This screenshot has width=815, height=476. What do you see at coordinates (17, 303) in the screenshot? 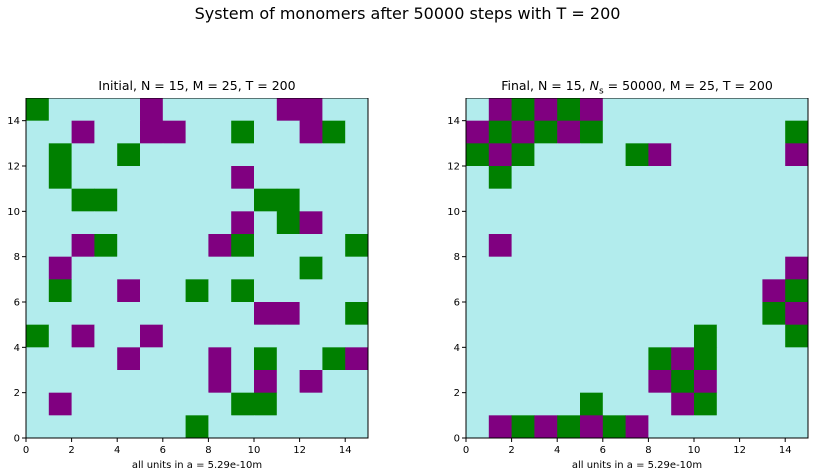
I see `y-tick-label: 6` at bounding box center [17, 303].